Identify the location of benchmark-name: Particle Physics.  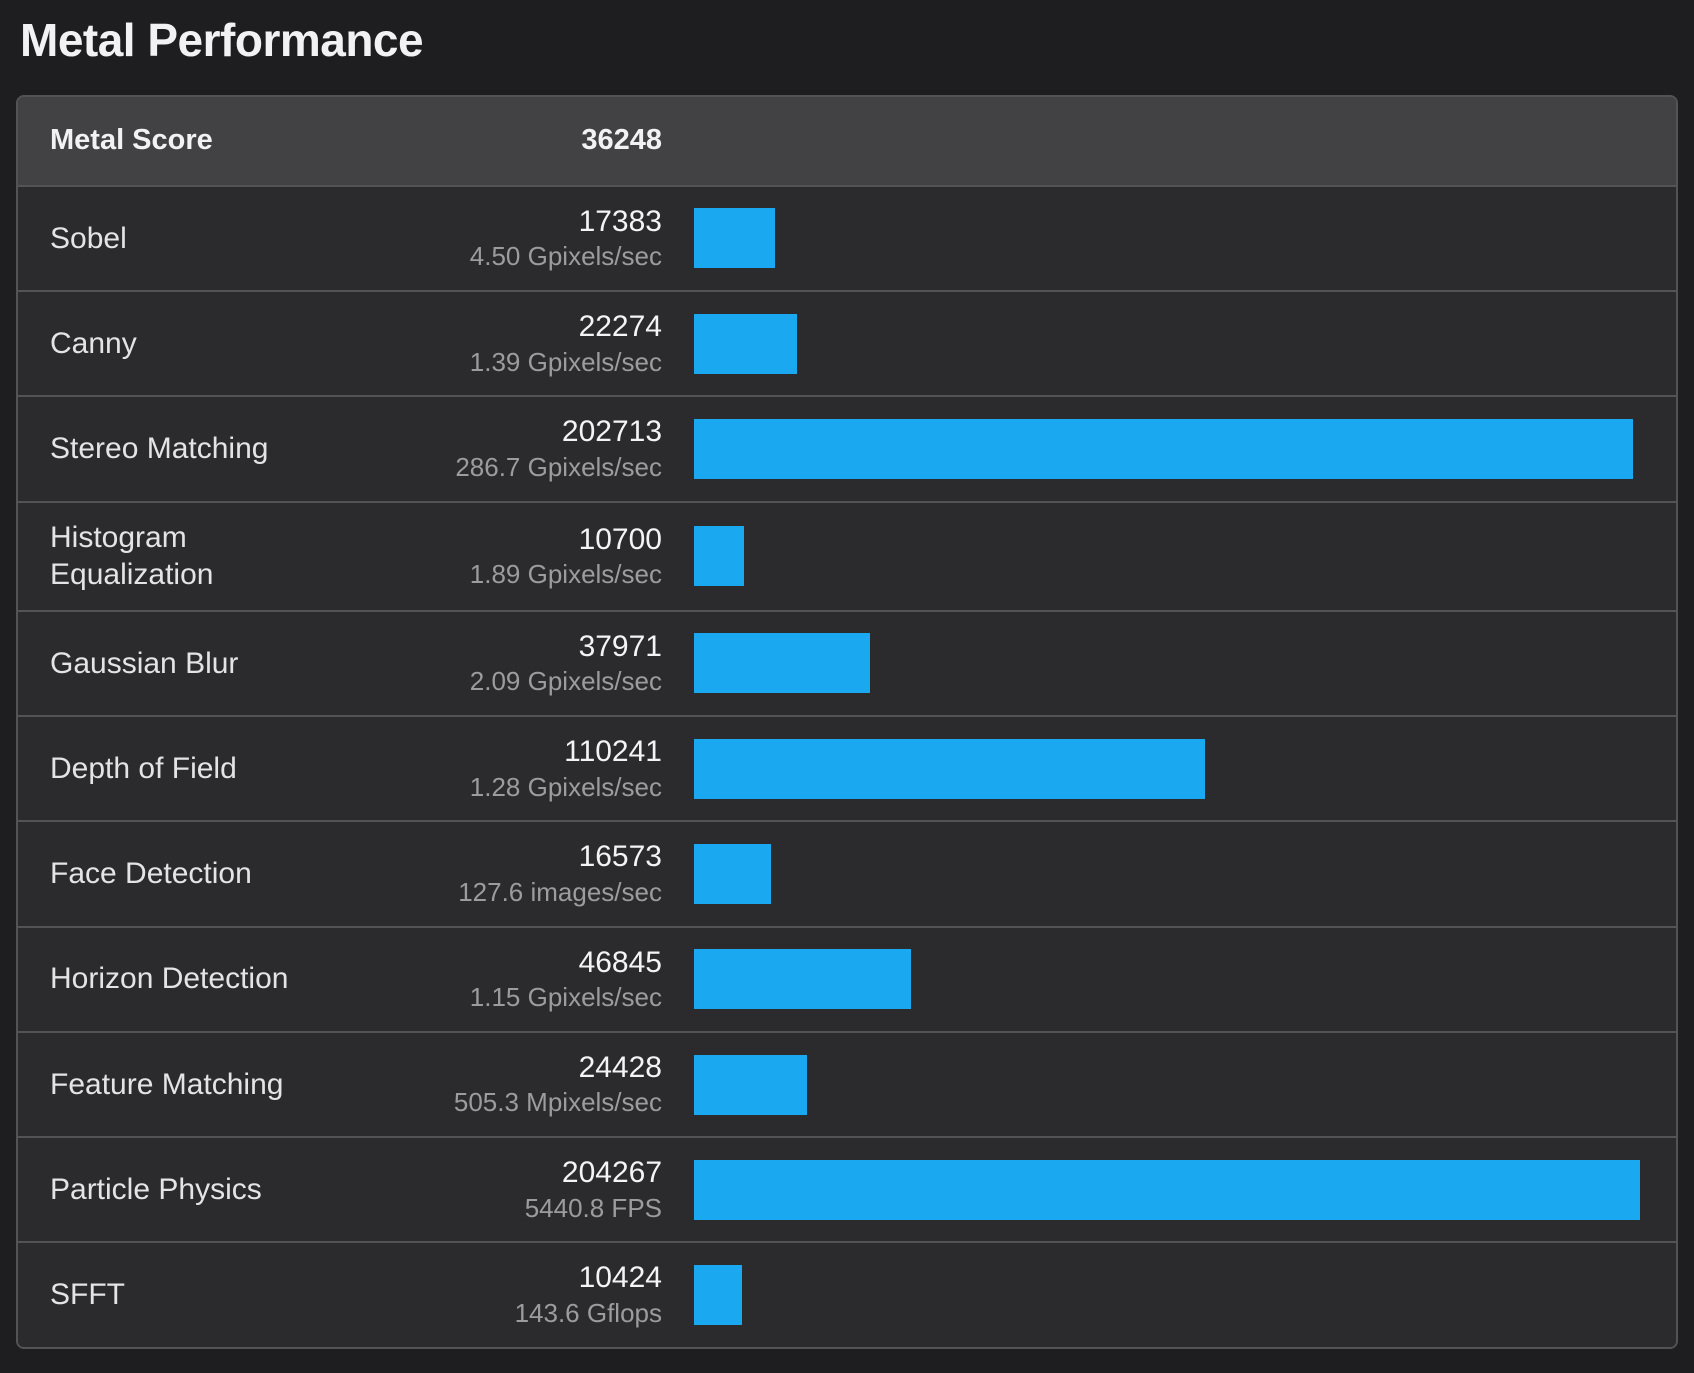
(156, 1190).